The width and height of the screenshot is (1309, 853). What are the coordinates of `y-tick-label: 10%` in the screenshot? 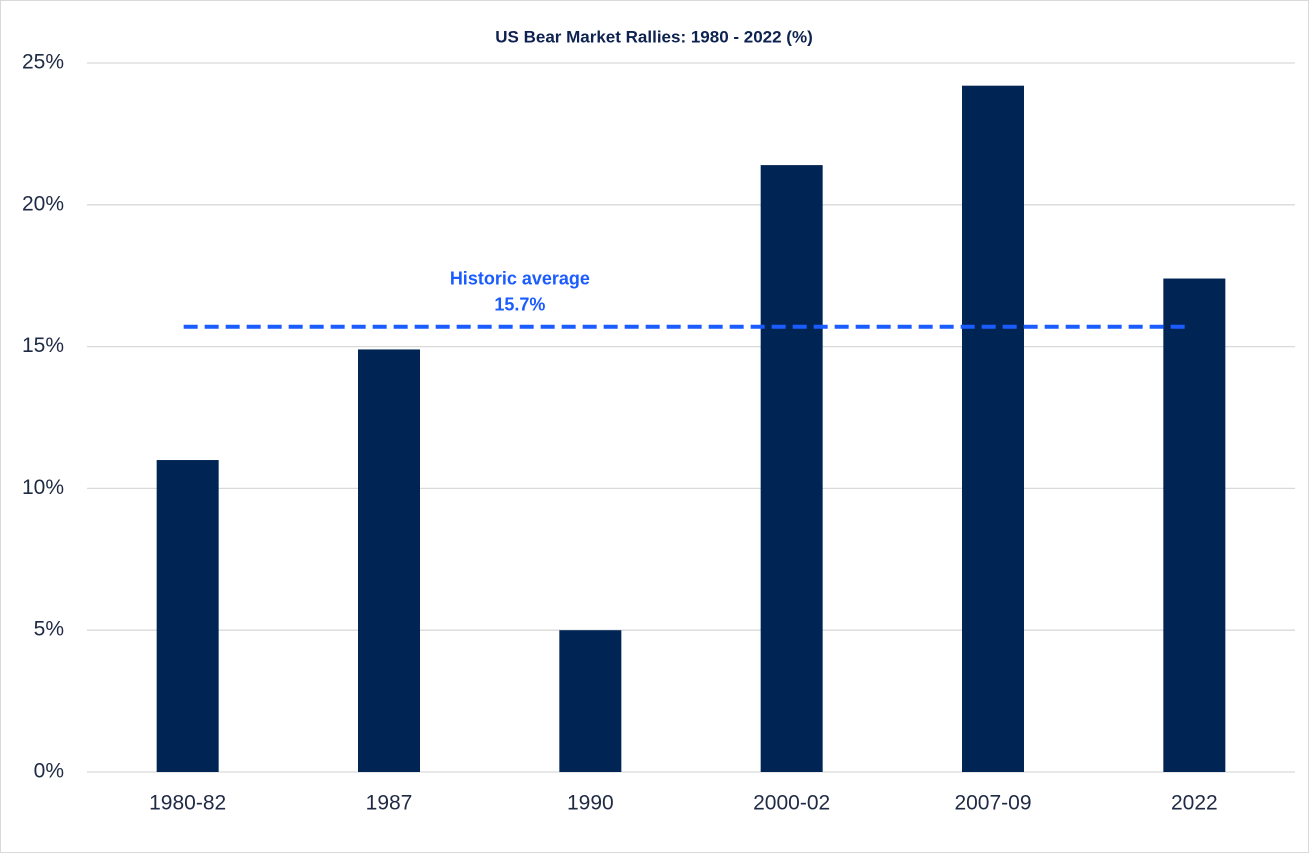 It's located at (43, 487).